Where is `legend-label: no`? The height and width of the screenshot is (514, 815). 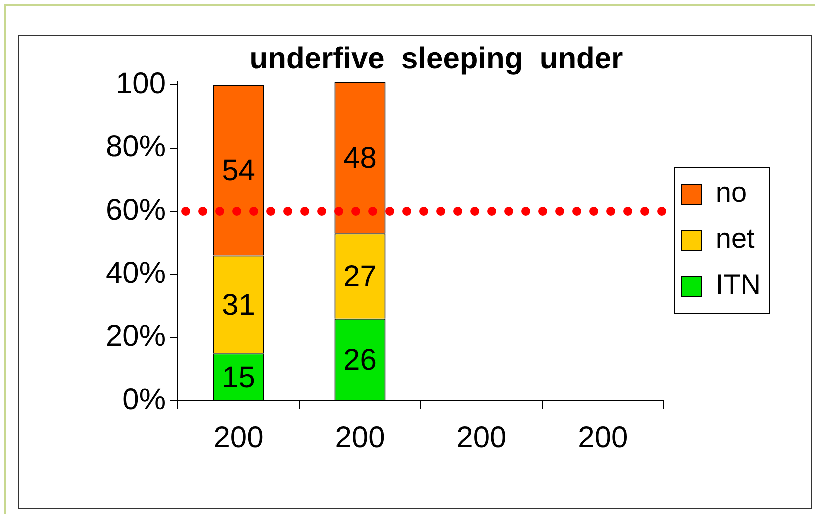 legend-label: no is located at coordinates (732, 192).